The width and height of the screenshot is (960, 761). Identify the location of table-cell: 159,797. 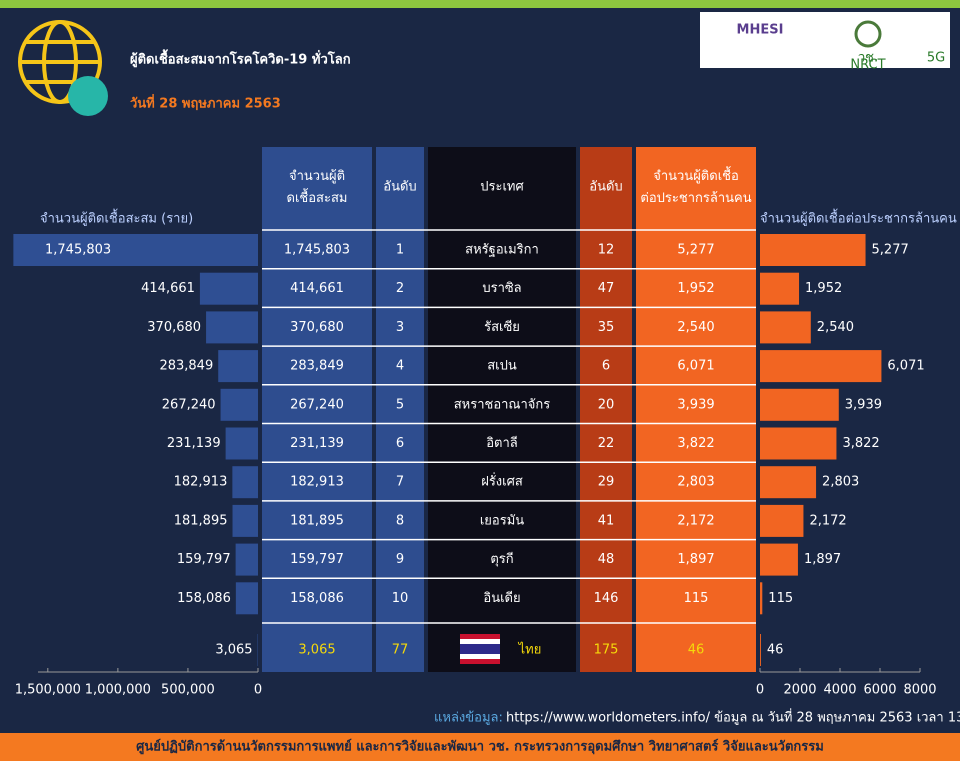
(317, 559).